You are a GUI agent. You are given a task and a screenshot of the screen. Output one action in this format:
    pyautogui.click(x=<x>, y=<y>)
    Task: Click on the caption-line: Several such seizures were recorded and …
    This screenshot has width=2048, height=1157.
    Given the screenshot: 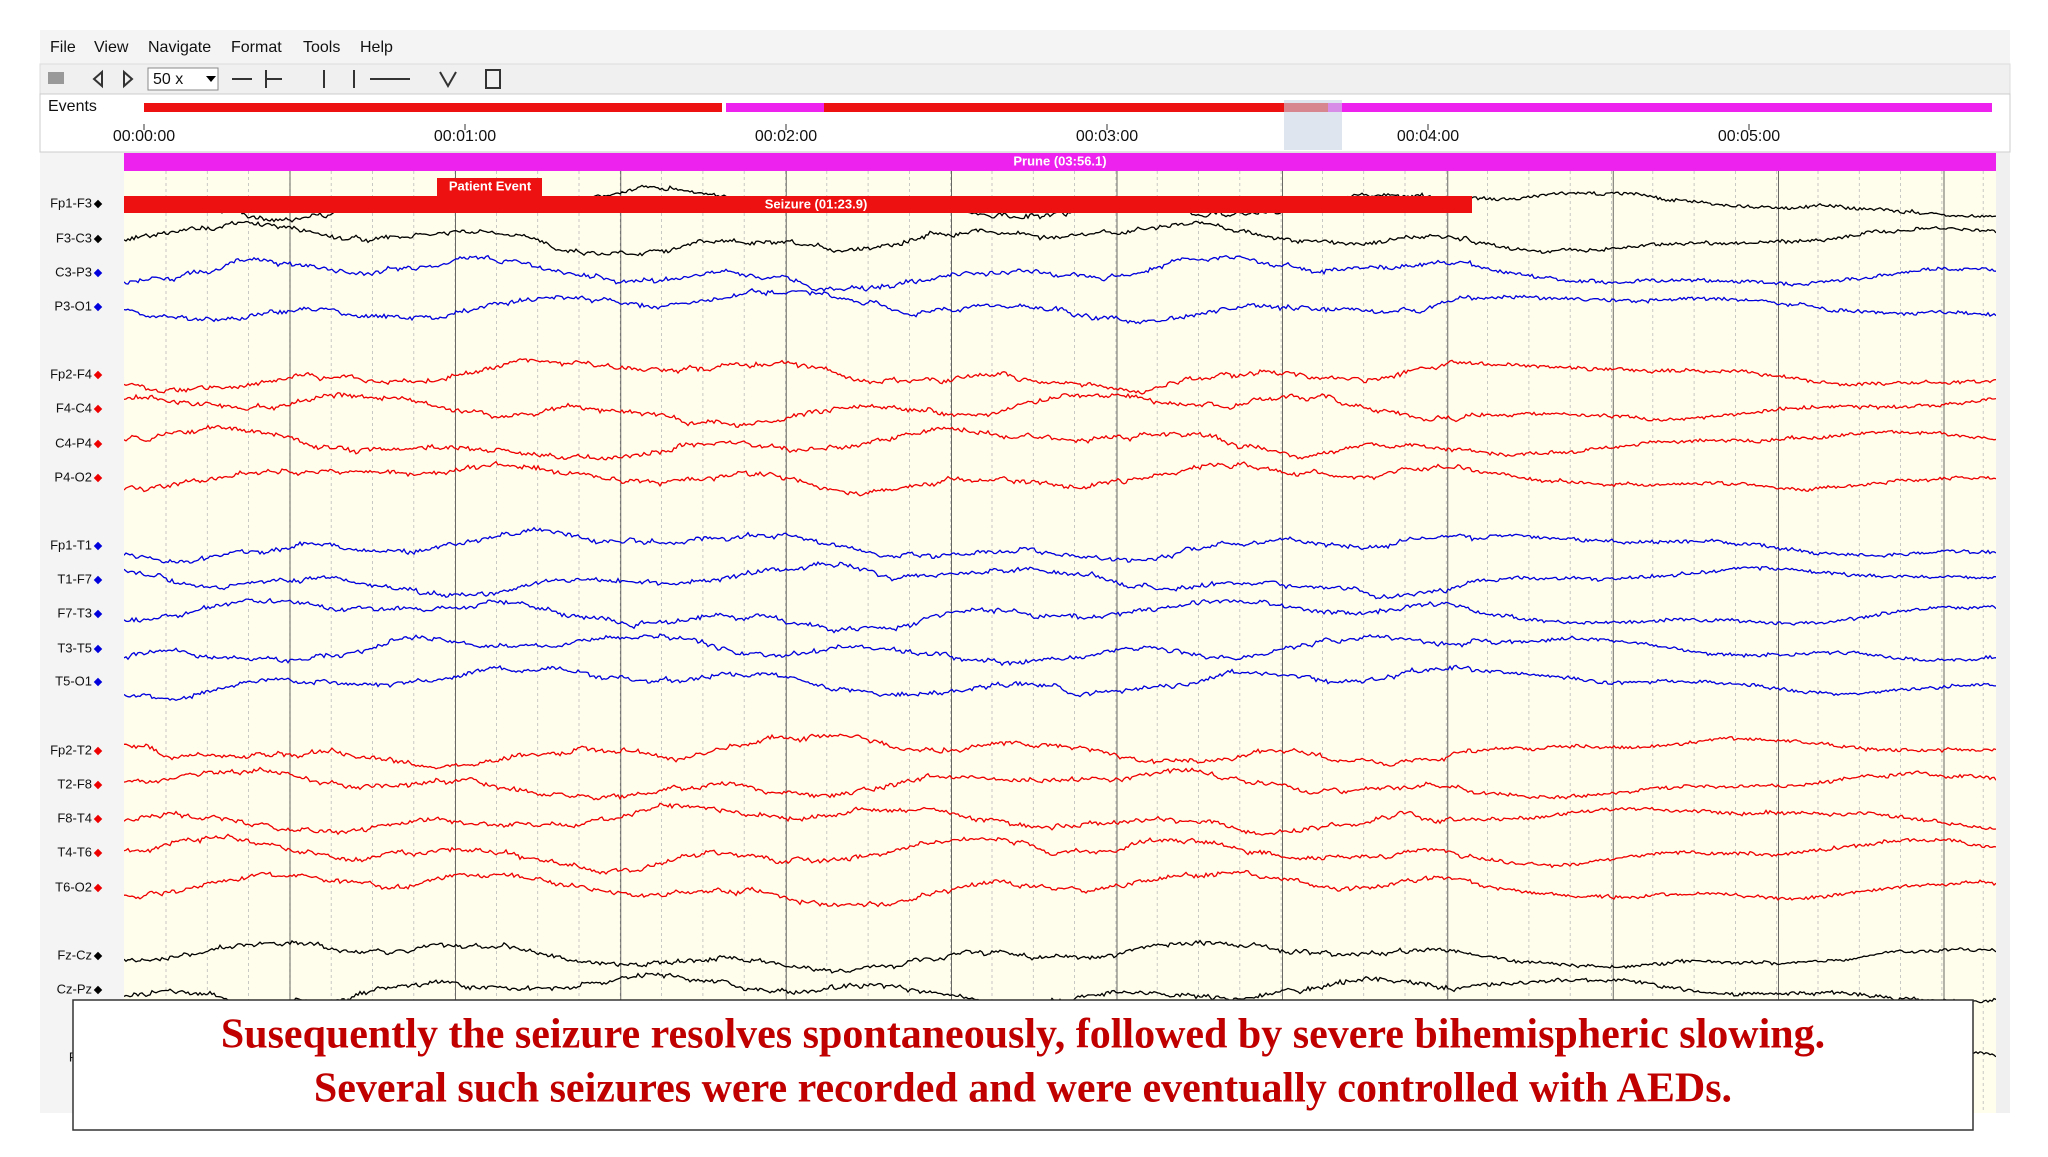 What is the action you would take?
    pyautogui.click(x=1023, y=1089)
    